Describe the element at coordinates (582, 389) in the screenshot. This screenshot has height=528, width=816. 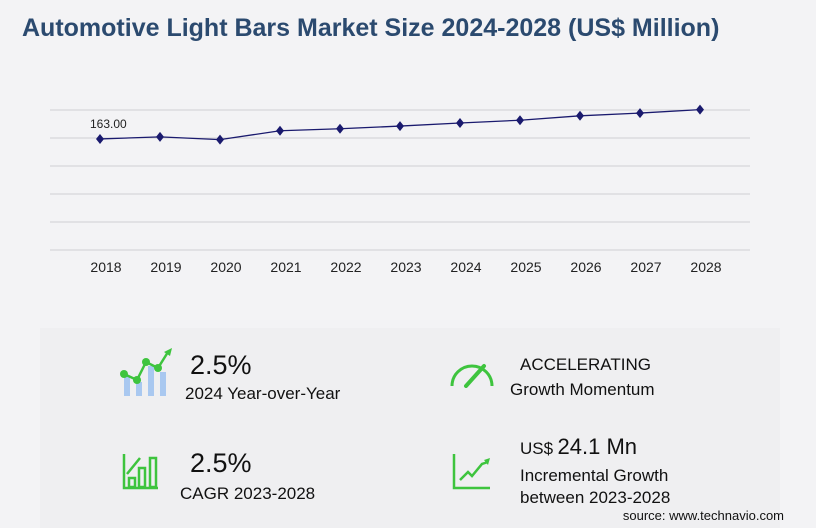
I see `momentum-label: Growth Momentum` at that location.